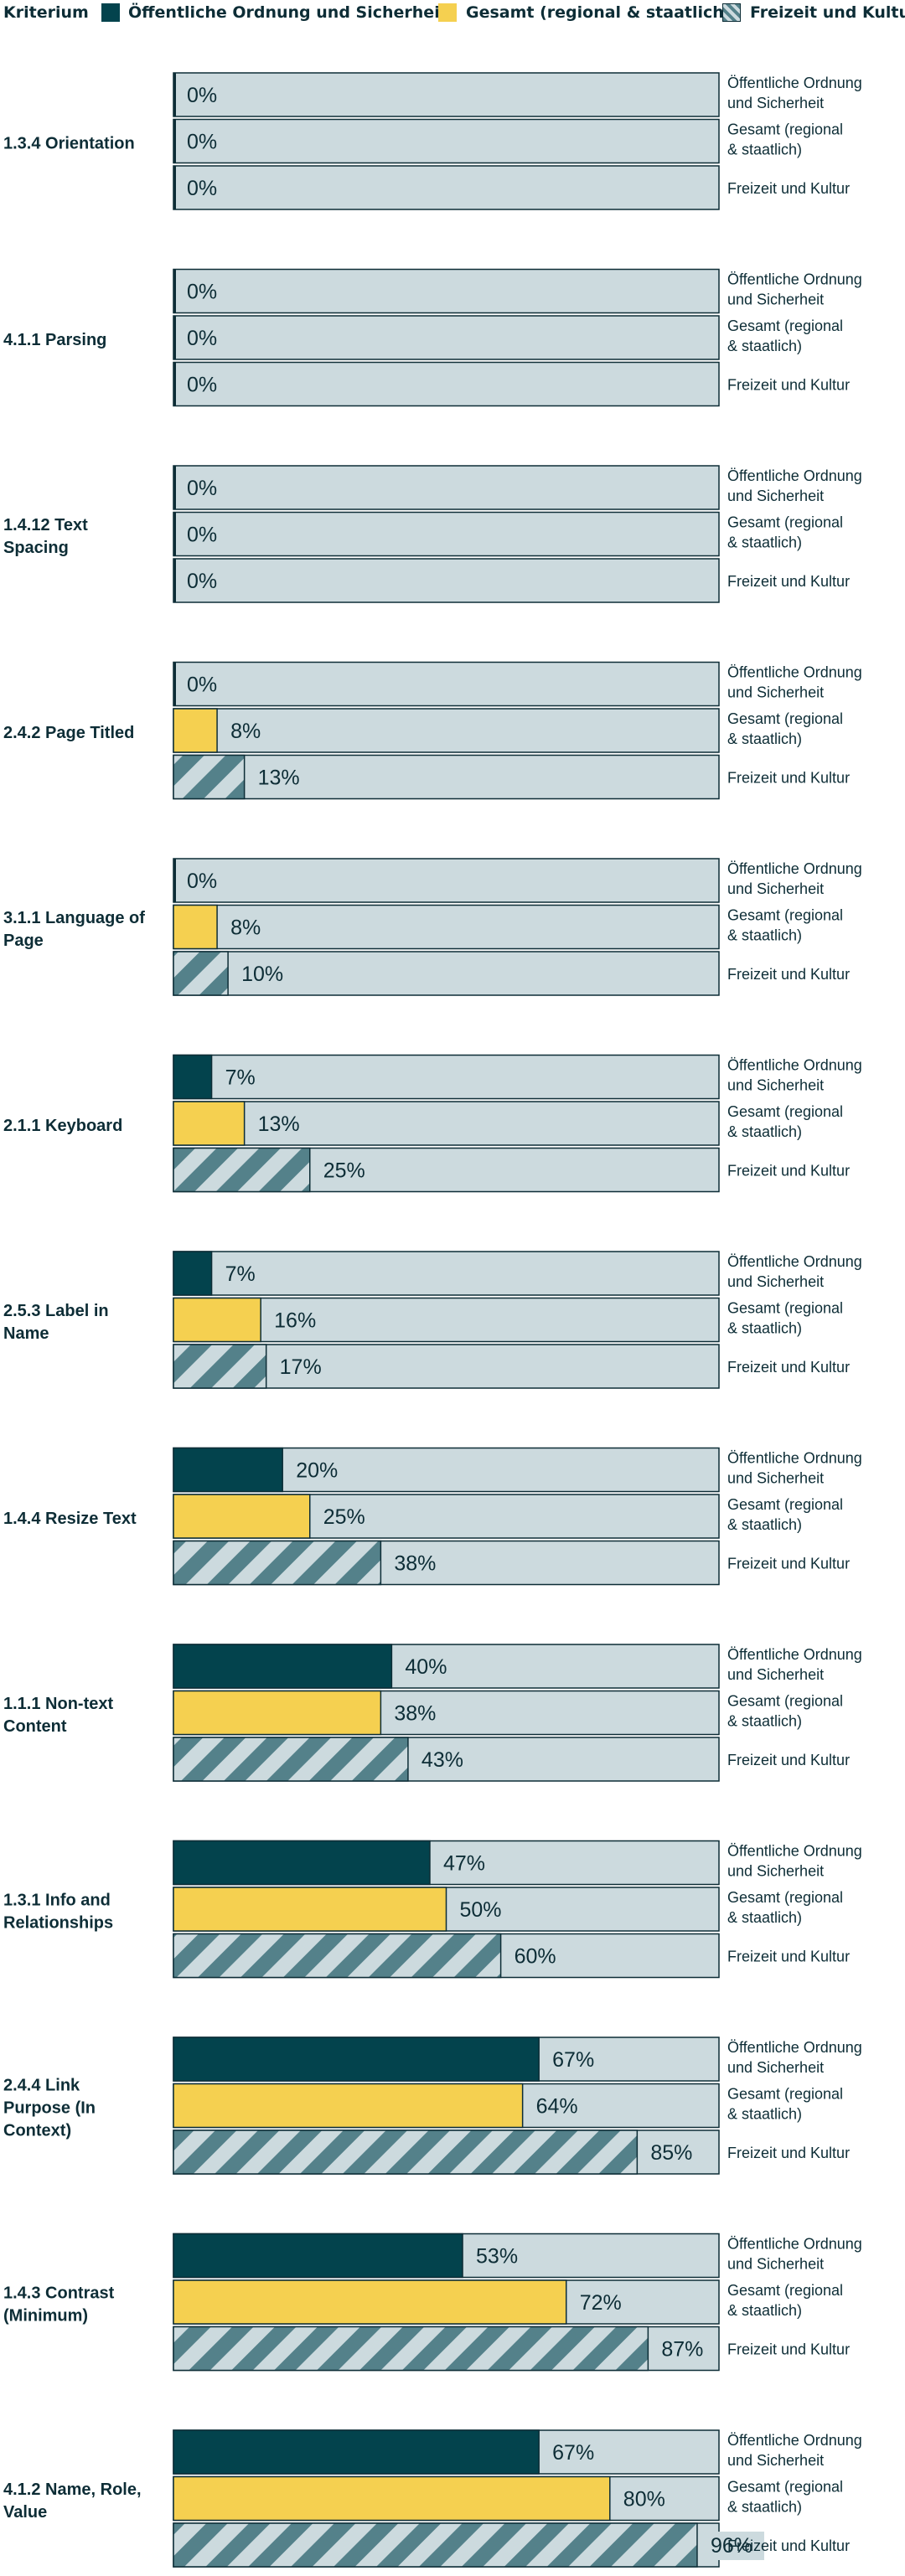 The width and height of the screenshot is (905, 2576). I want to click on category-label-line: 2.1.1 Keyboard, so click(62, 1126).